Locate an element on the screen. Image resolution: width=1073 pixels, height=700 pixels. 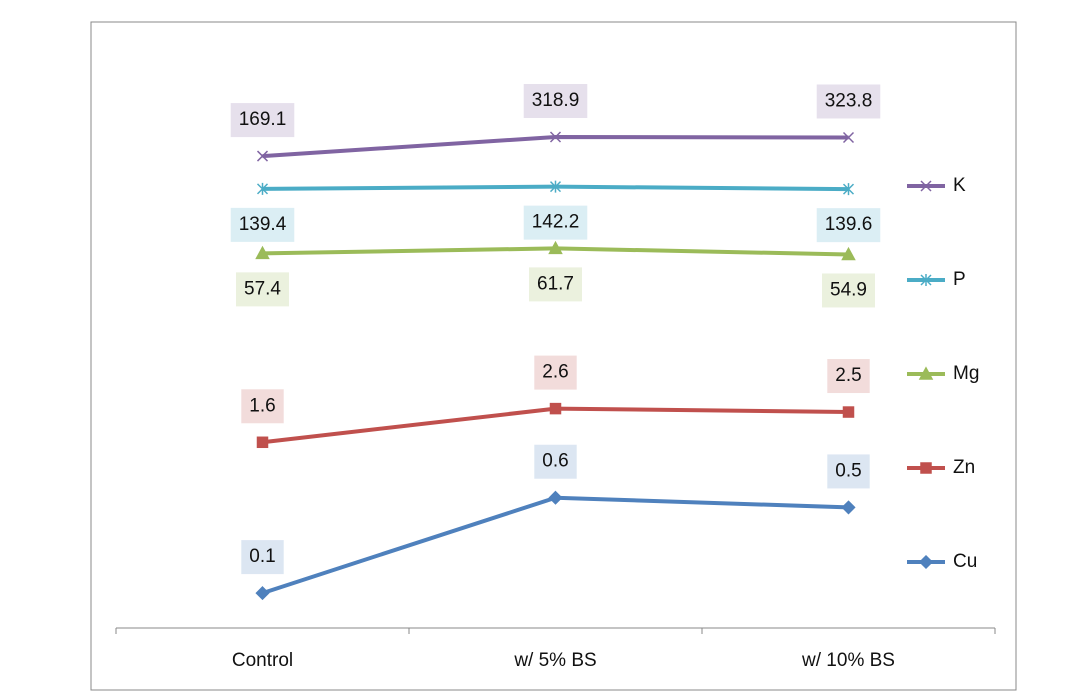
data-label: 1.6 is located at coordinates (262, 405).